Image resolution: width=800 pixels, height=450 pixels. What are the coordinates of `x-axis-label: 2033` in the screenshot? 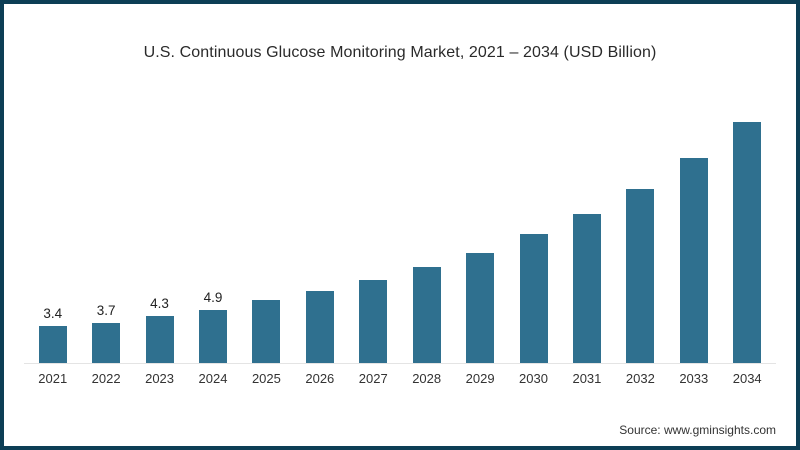 It's located at (694, 378).